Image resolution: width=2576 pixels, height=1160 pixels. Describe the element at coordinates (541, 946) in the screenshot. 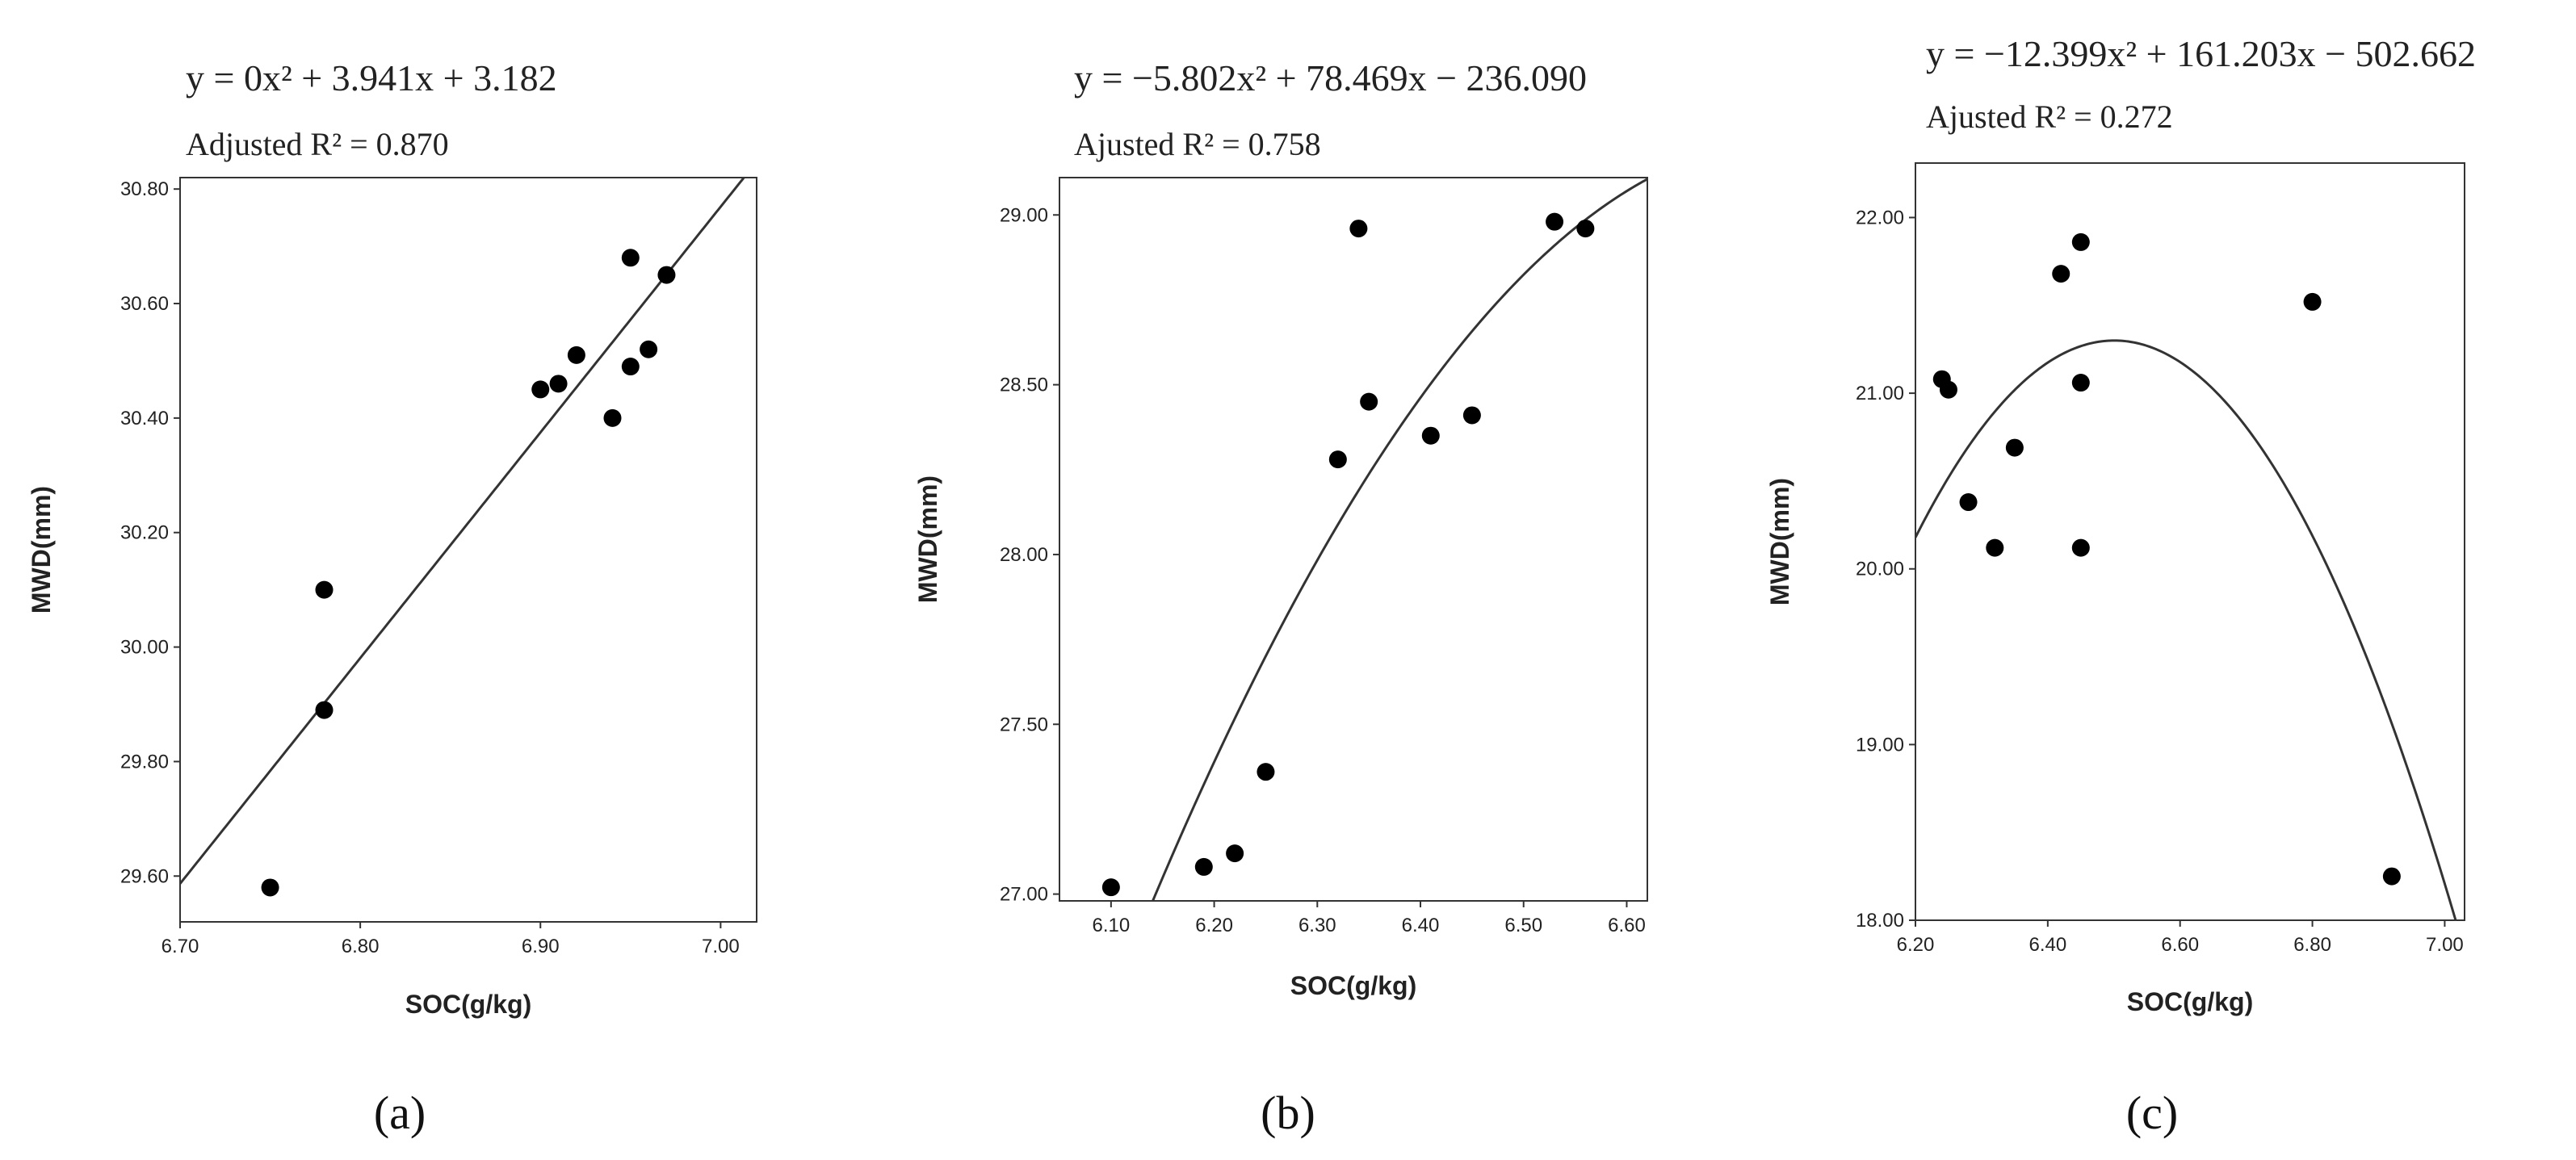

I see `x-tick-label: 6.90` at that location.